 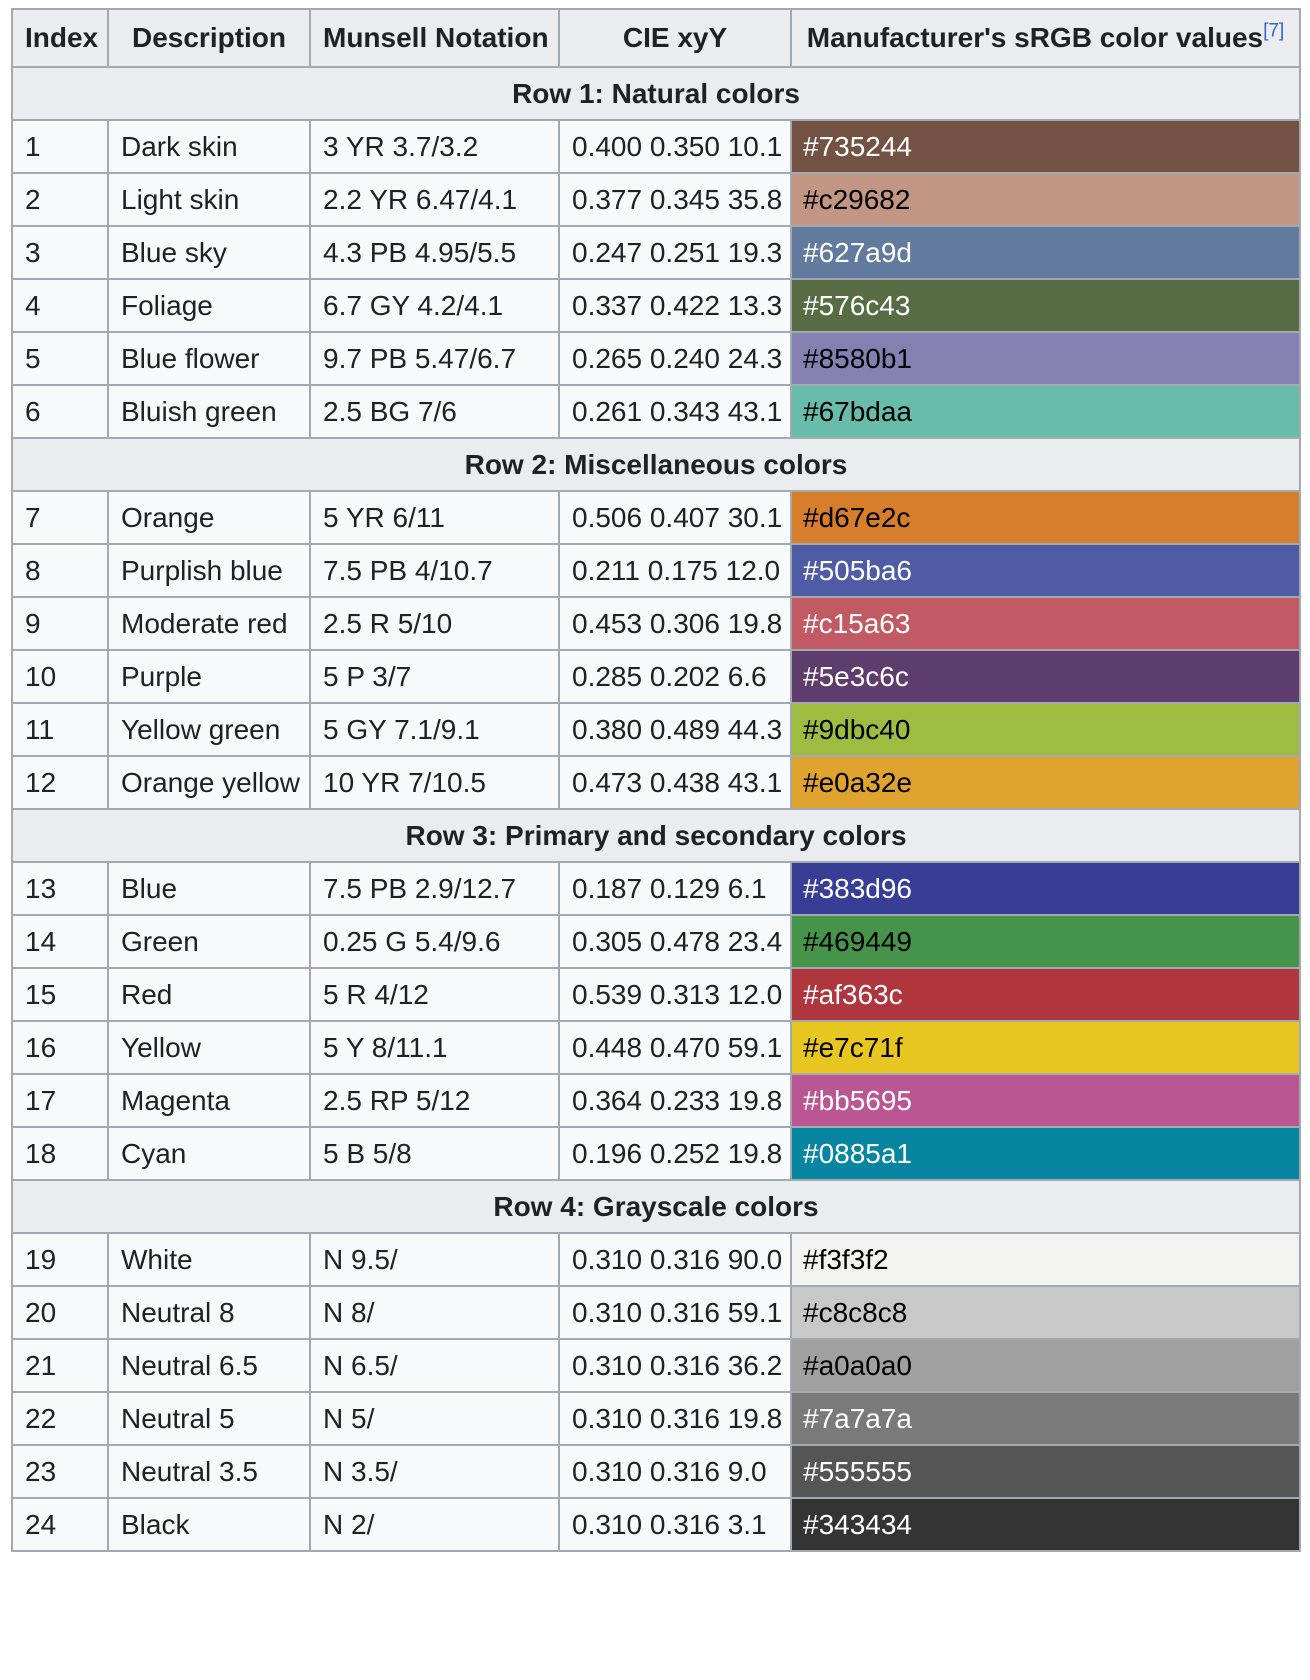 What do you see at coordinates (656, 835) in the screenshot?
I see `section-title: Row 3: Primary and secondary colors` at bounding box center [656, 835].